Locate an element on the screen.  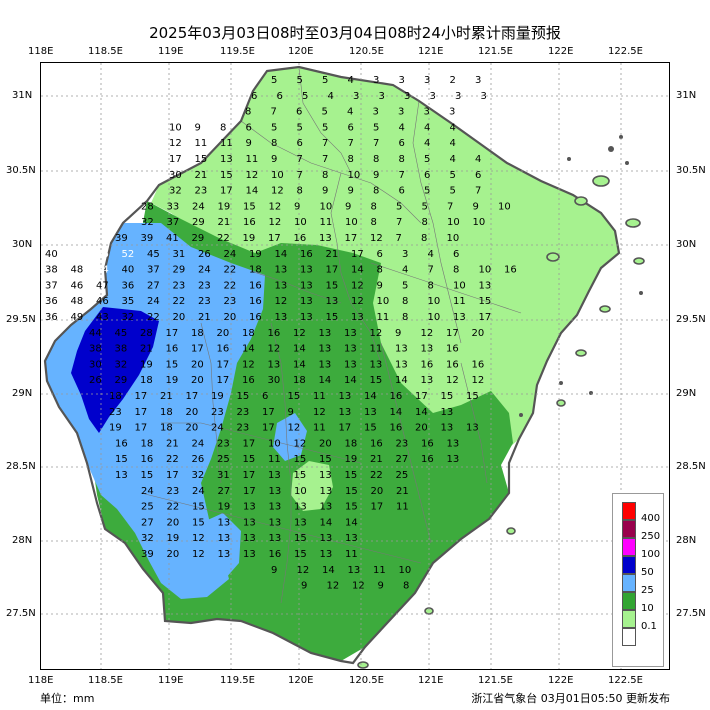
rainfall-value: 52 is located at coordinates (128, 254).